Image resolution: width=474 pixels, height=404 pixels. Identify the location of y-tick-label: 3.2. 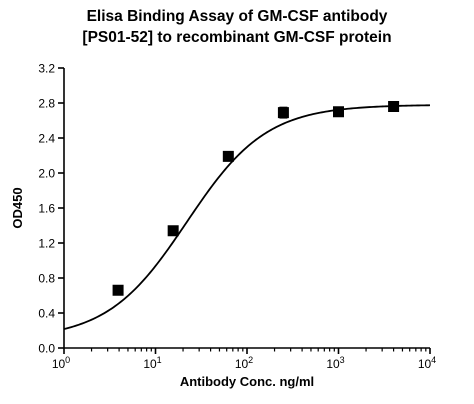
(46, 69).